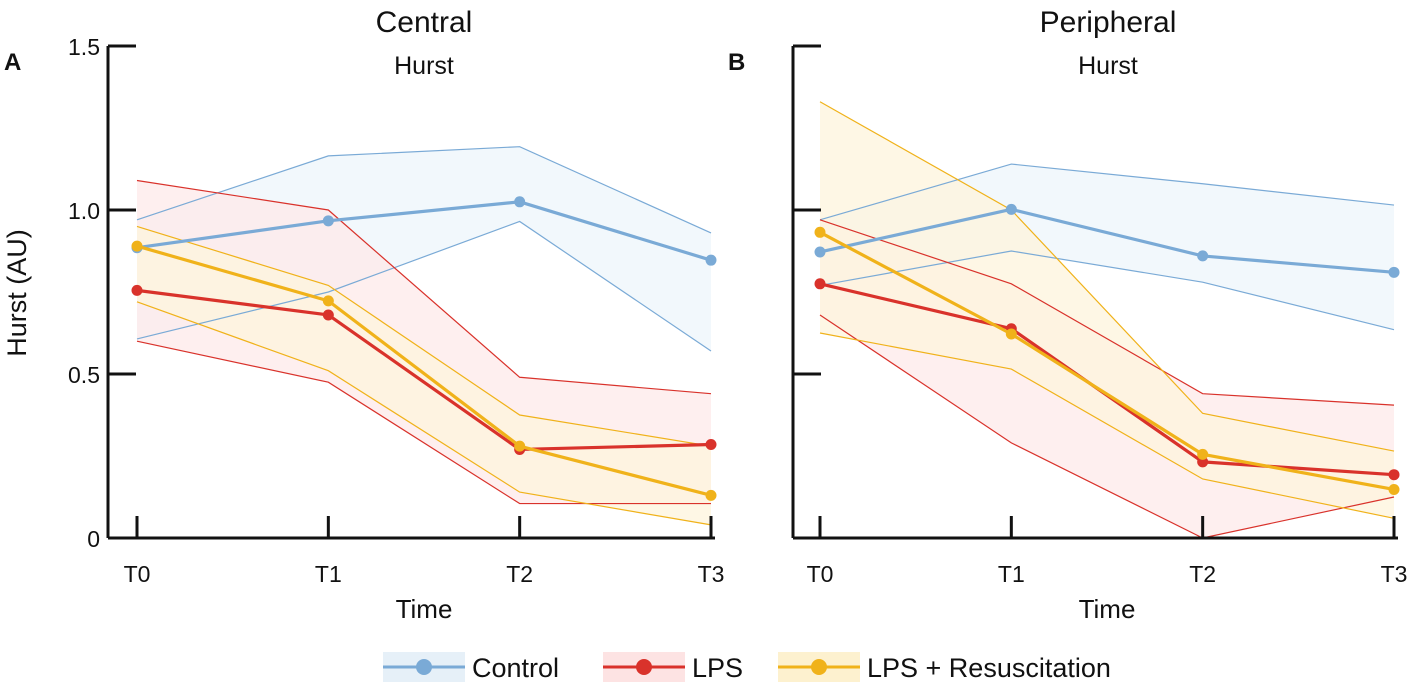 The width and height of the screenshot is (1425, 687). Describe the element at coordinates (736, 62) in the screenshot. I see `panel-letter: B` at that location.